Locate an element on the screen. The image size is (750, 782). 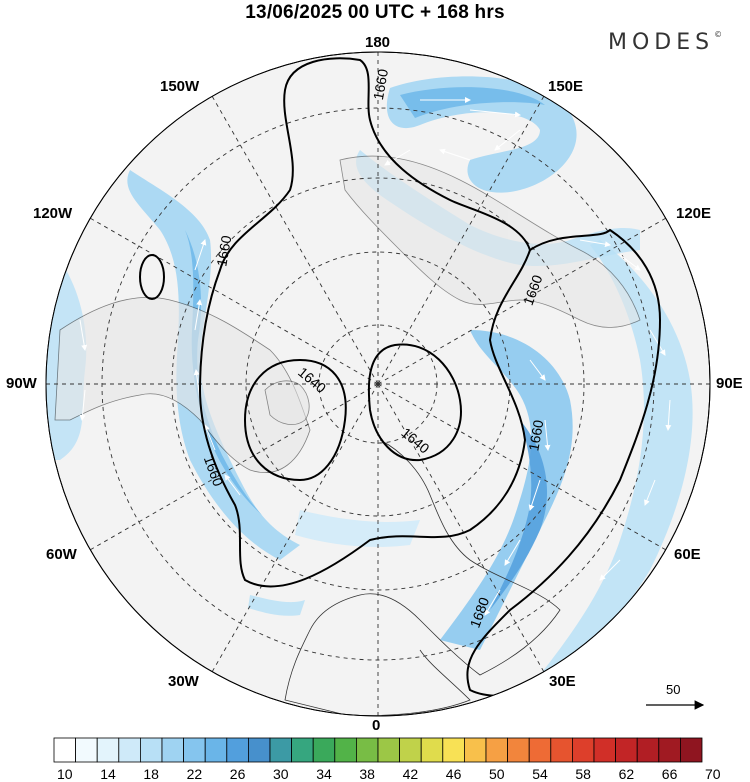
lon-label-30e: 30E is located at coordinates (562, 681).